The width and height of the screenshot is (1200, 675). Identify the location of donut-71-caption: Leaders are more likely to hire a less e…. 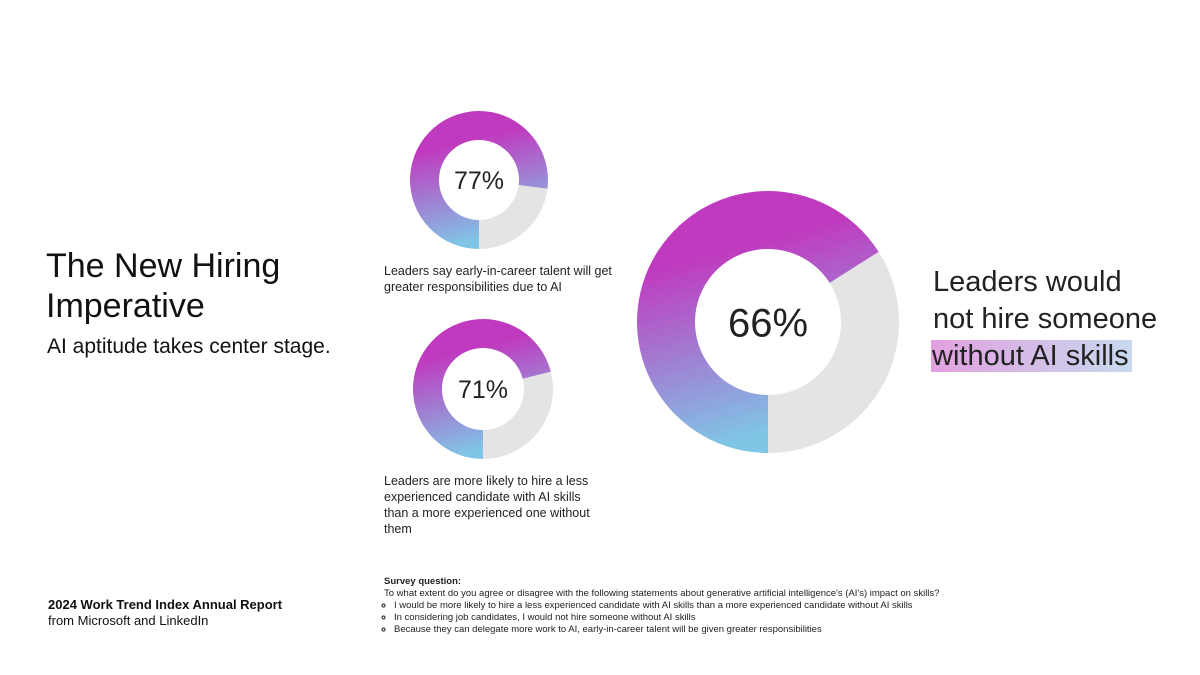
(487, 505).